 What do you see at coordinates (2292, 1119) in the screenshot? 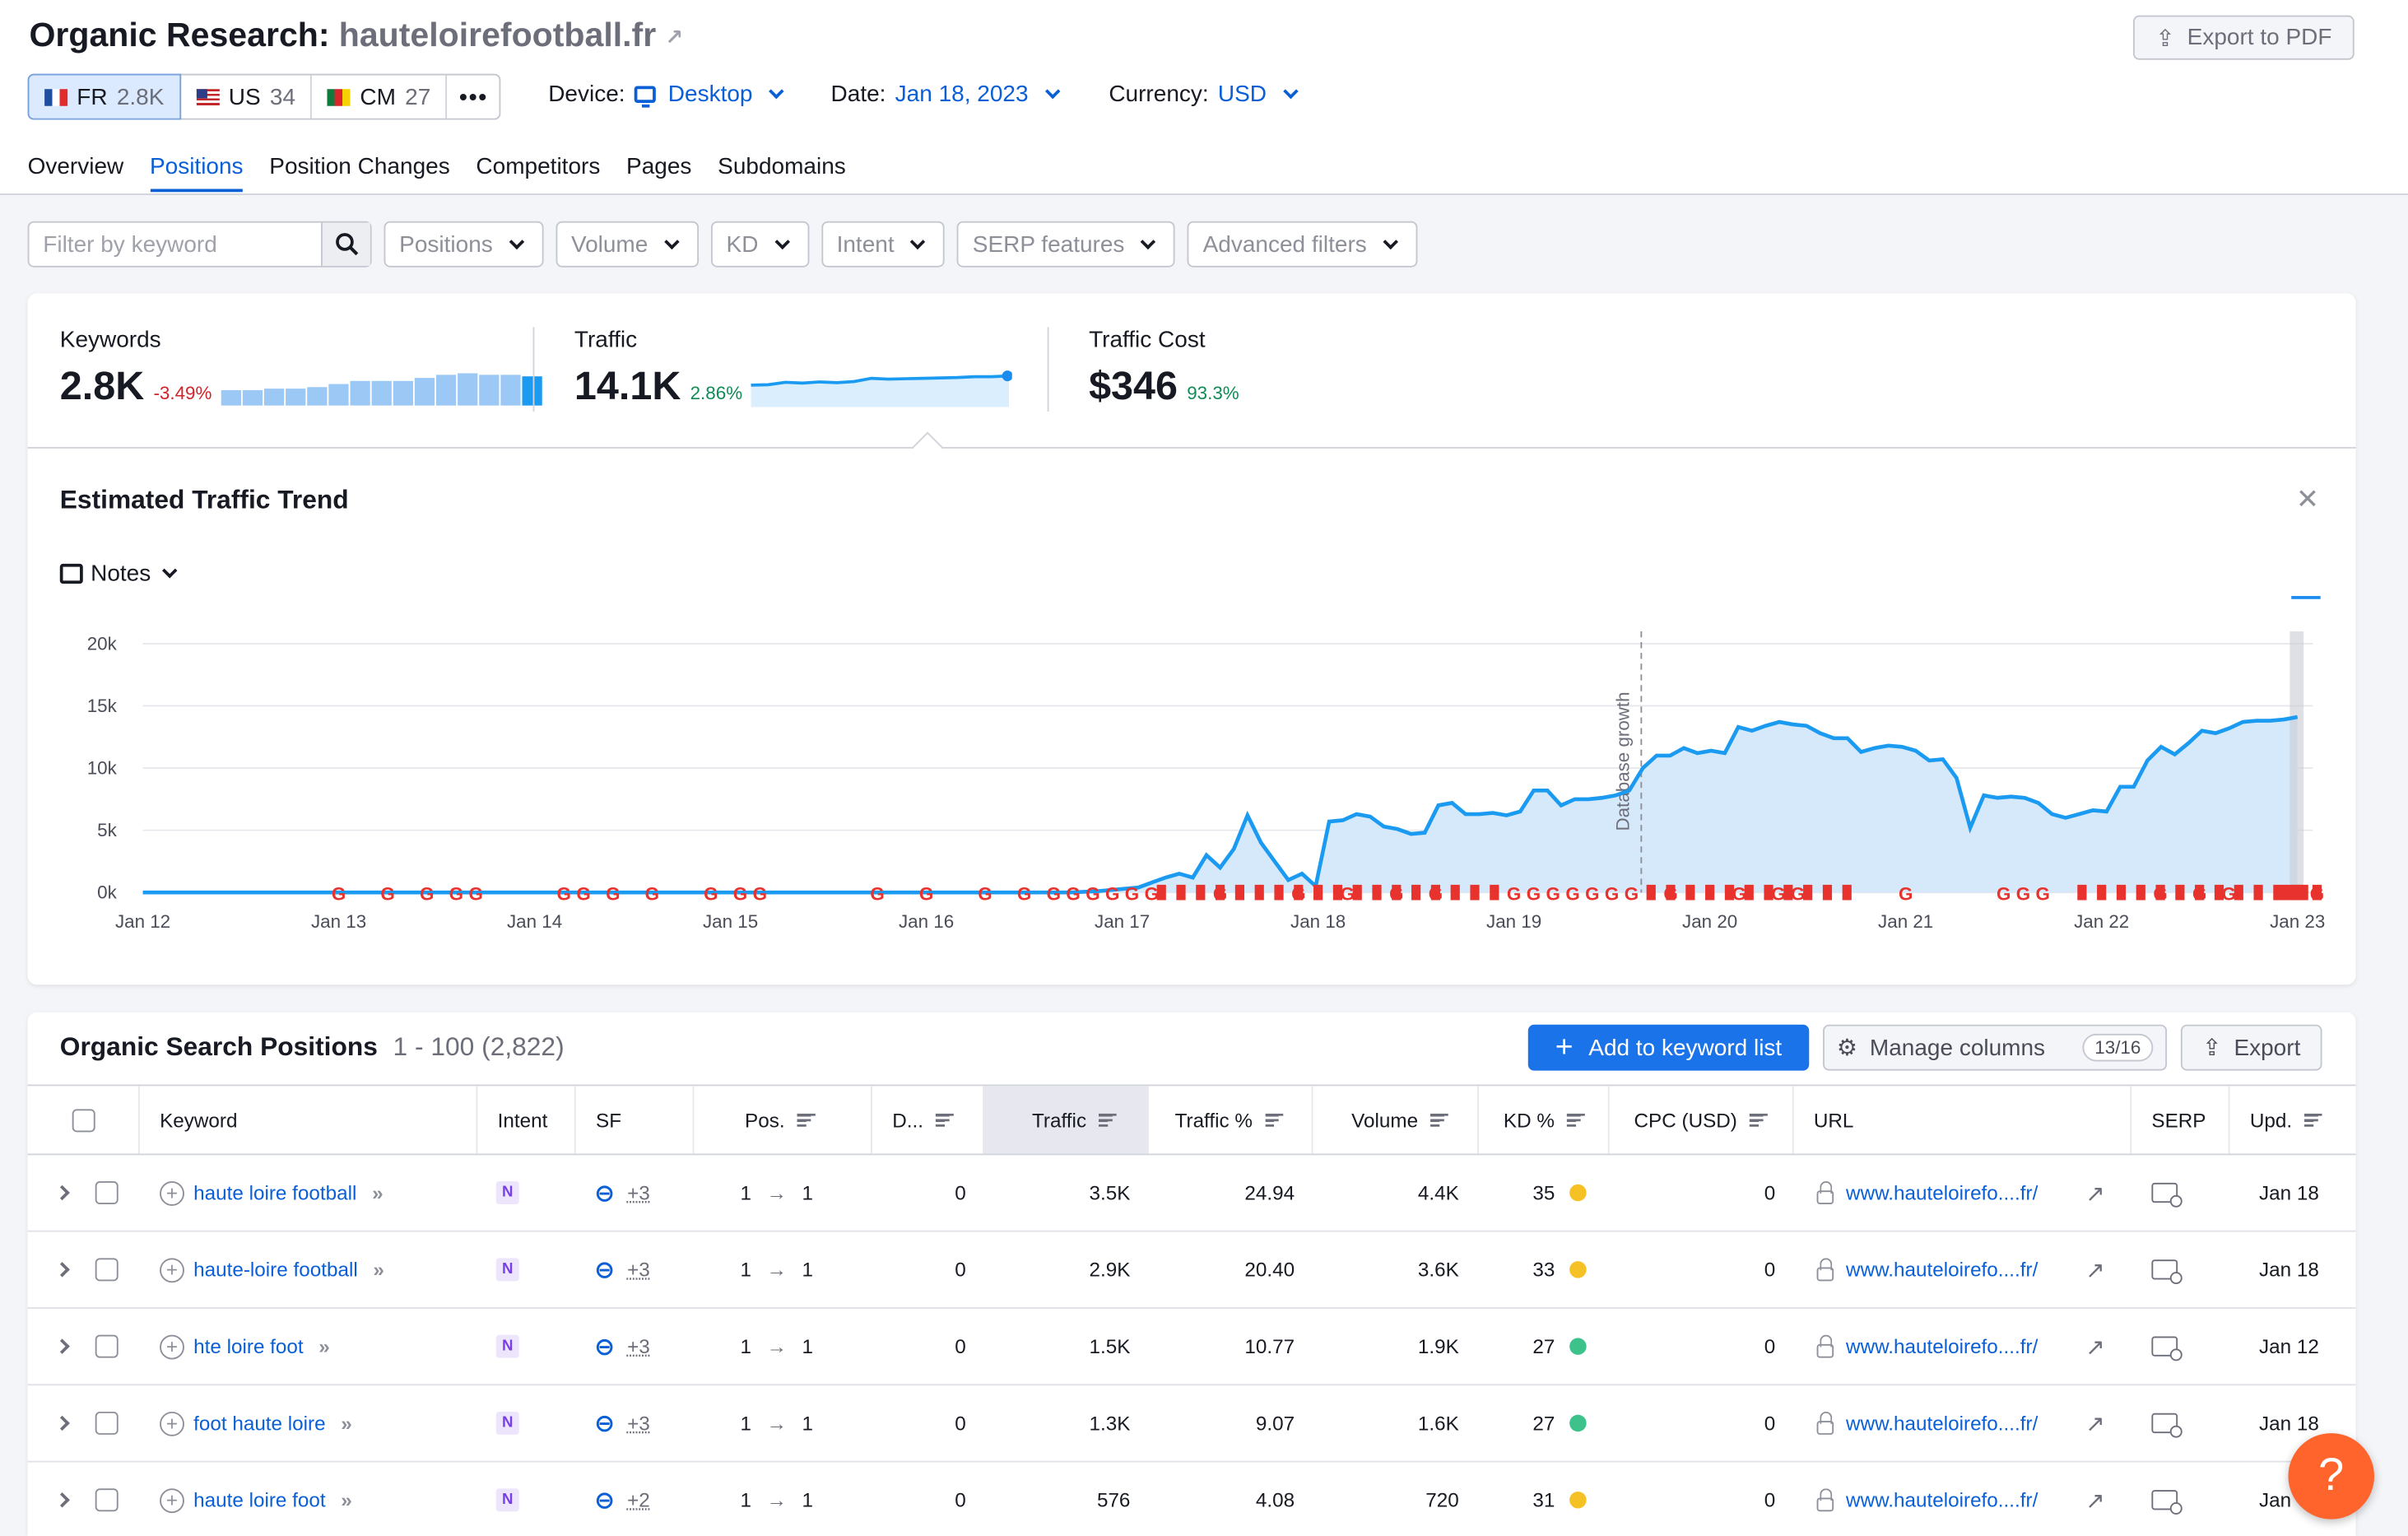
I see `col-updated: Upd.` at bounding box center [2292, 1119].